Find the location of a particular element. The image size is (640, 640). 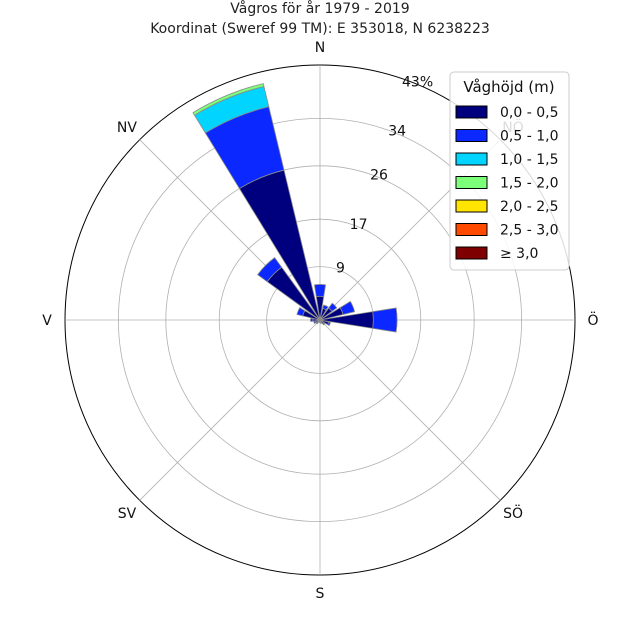

legend-frame is located at coordinates (509, 171).